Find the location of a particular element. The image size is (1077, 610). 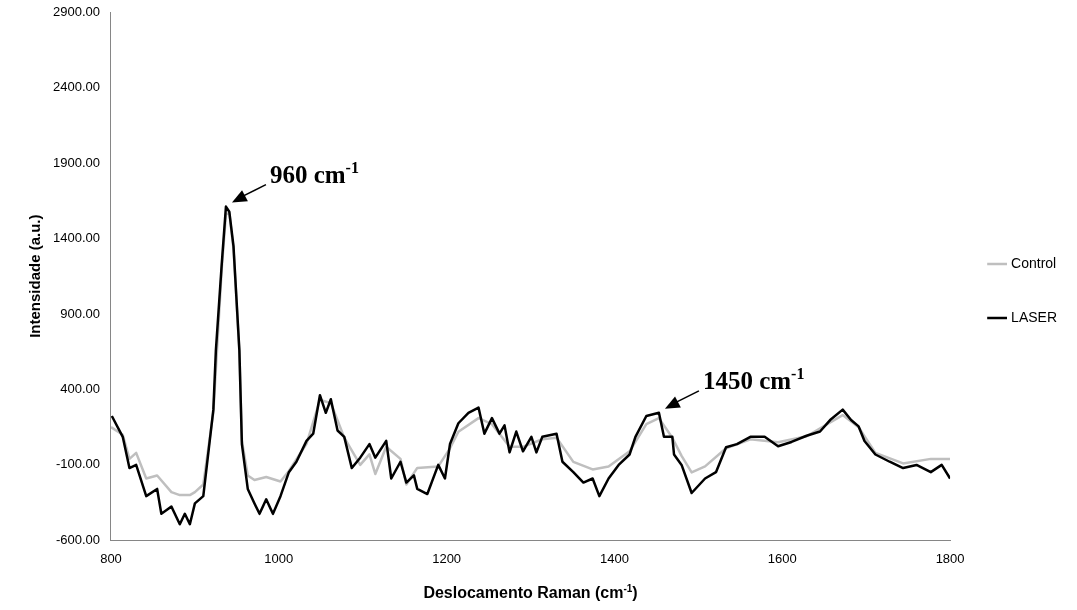

legend-label: LASER is located at coordinates (1034, 316).